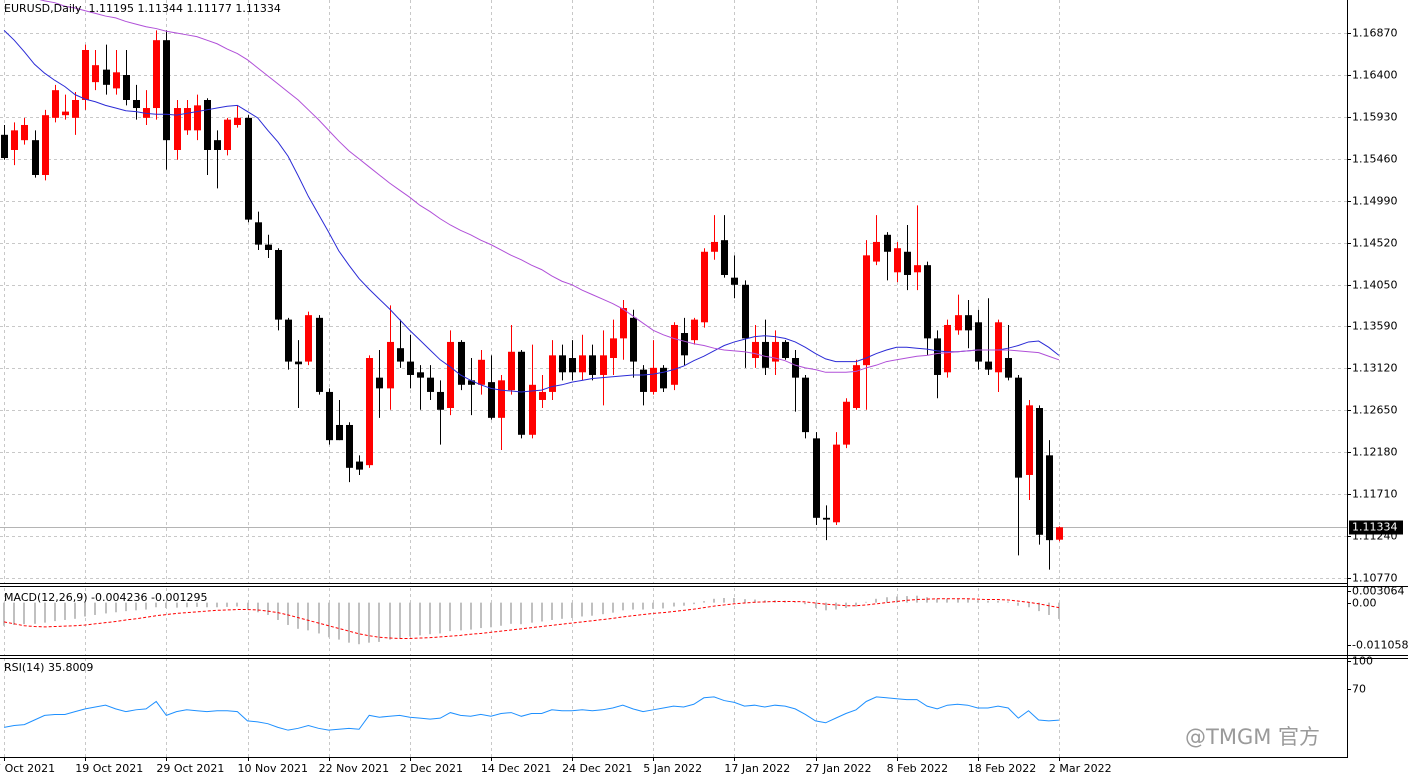  What do you see at coordinates (1375, 494) in the screenshot?
I see `y-tick-label: 1.11710` at bounding box center [1375, 494].